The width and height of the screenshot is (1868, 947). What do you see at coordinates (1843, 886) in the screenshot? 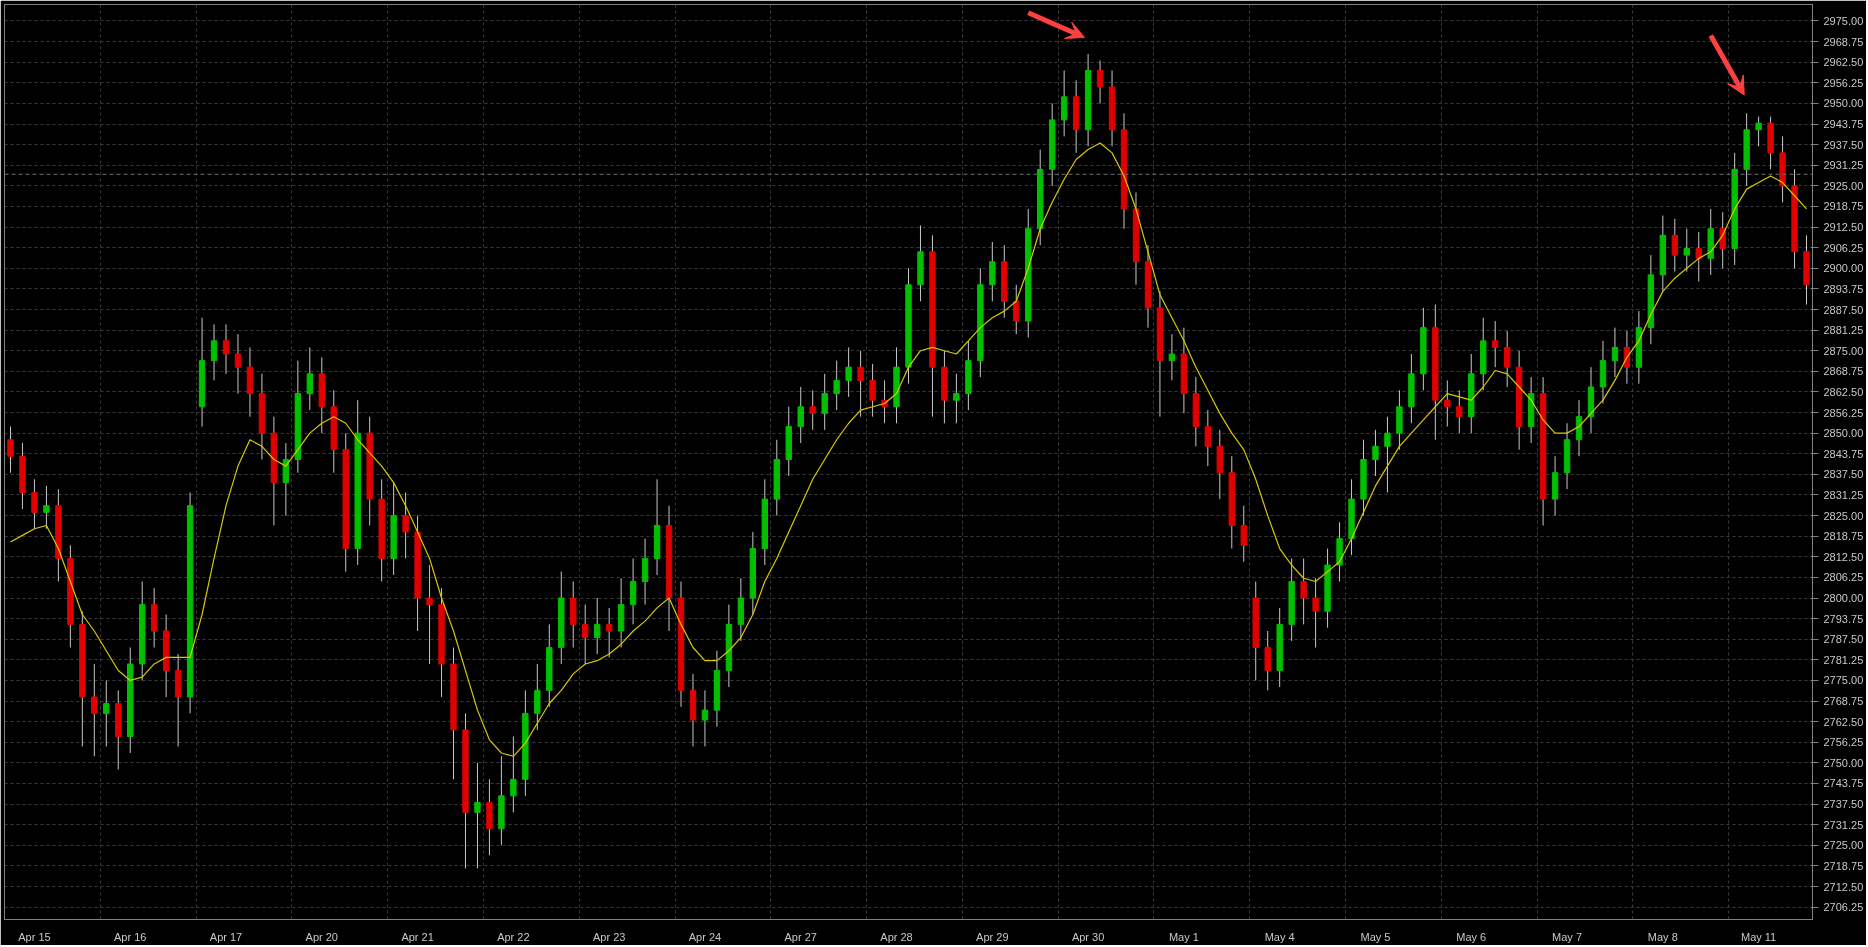
I see `y-tick-label: 2712.50` at bounding box center [1843, 886].